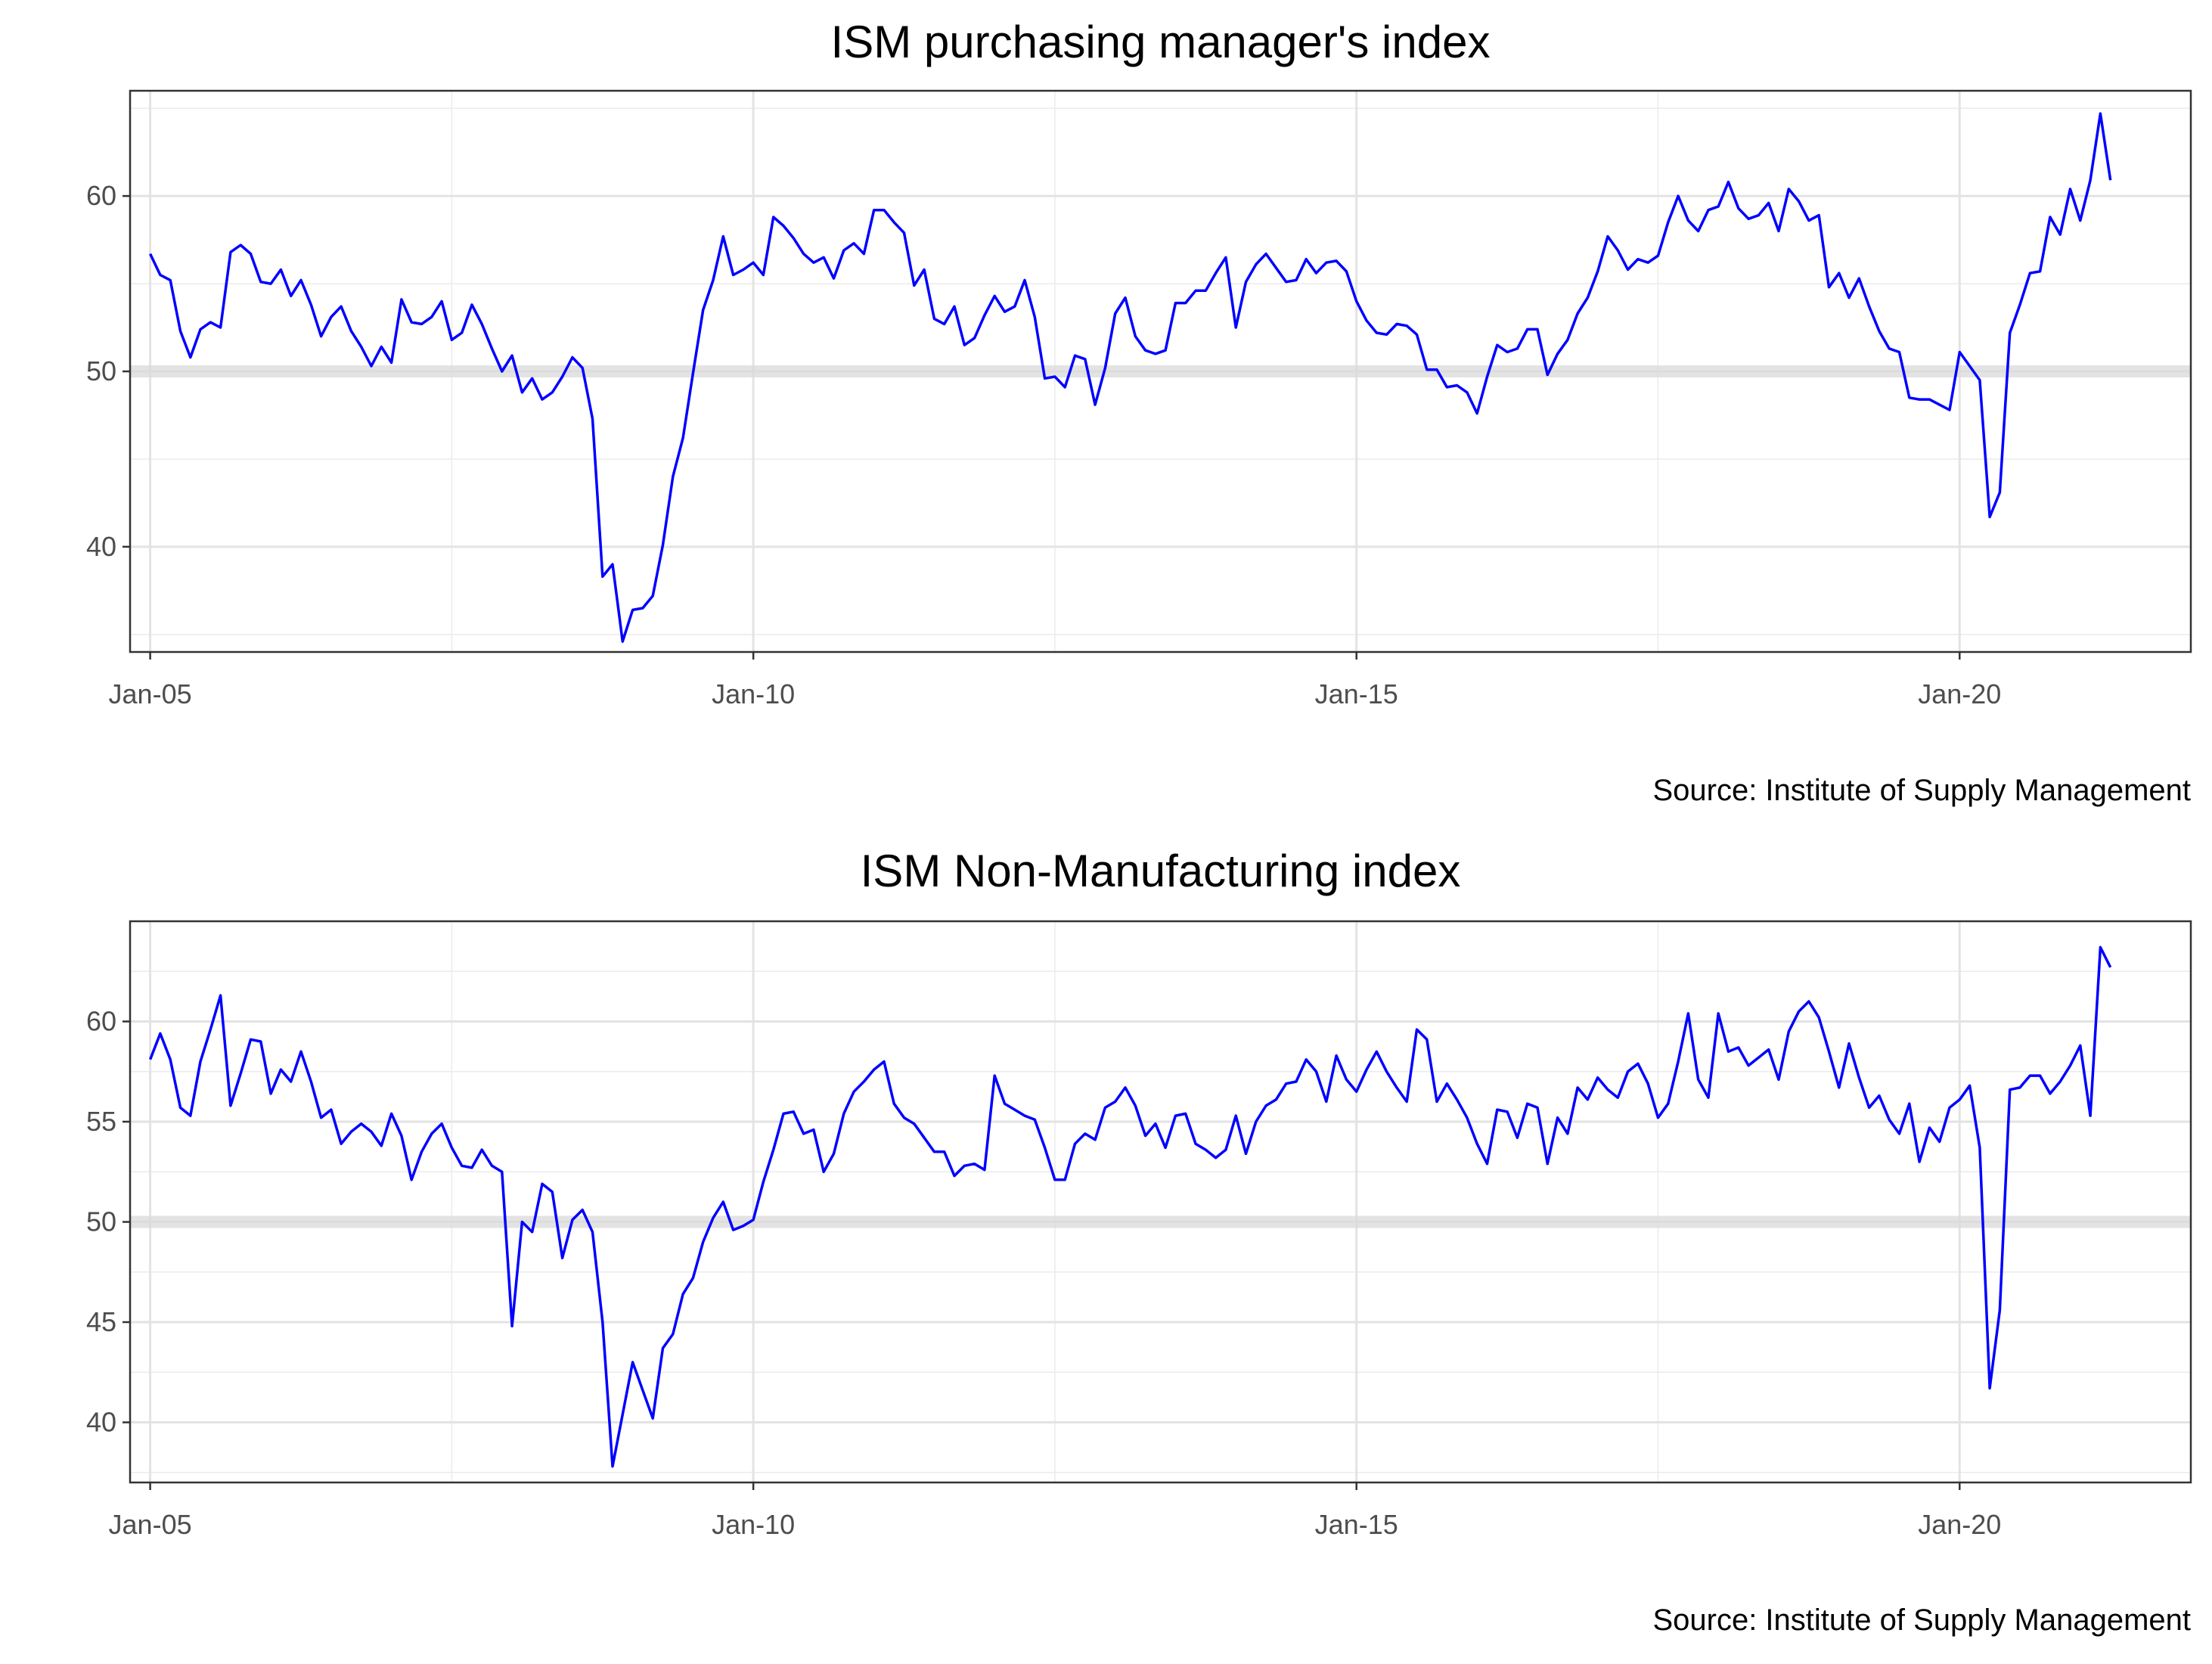 This screenshot has width=2212, height=1664. What do you see at coordinates (101, 1321) in the screenshot?
I see `y-tick-label: 45` at bounding box center [101, 1321].